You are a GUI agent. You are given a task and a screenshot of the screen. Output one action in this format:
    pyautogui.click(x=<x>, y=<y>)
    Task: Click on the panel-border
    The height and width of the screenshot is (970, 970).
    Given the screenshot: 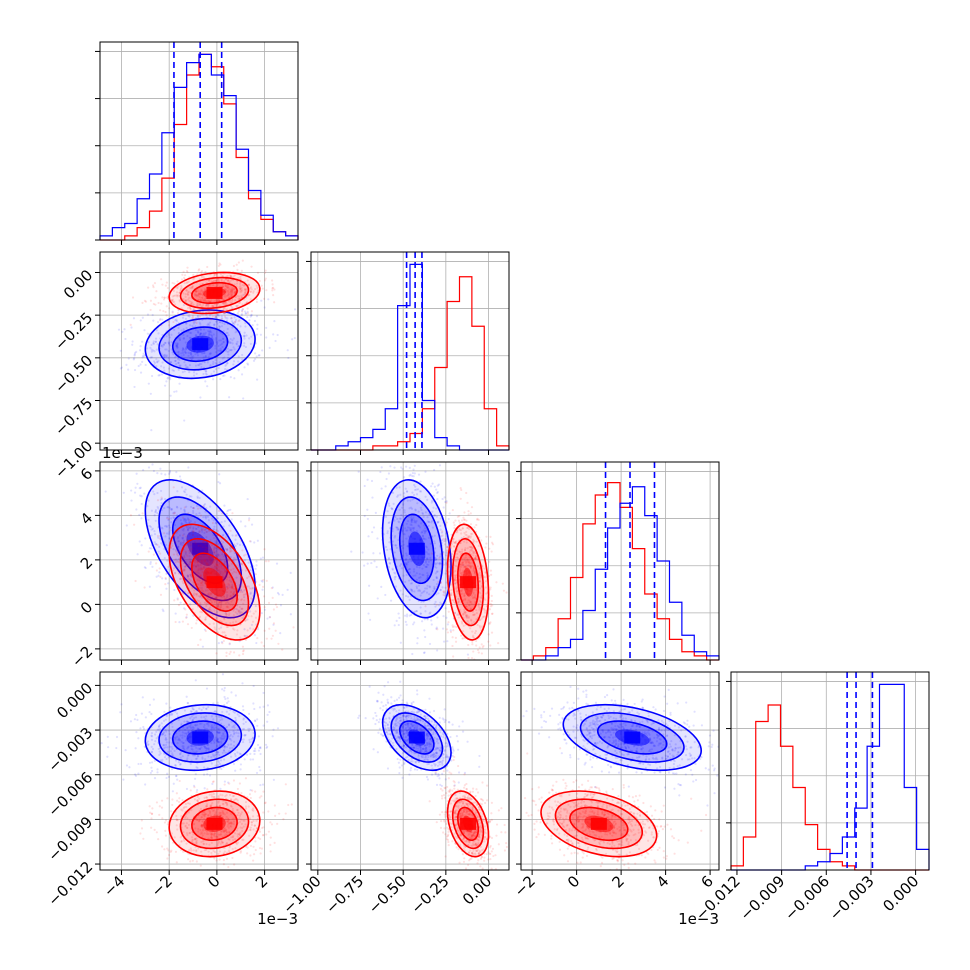 What is the action you would take?
    pyautogui.click(x=199, y=561)
    